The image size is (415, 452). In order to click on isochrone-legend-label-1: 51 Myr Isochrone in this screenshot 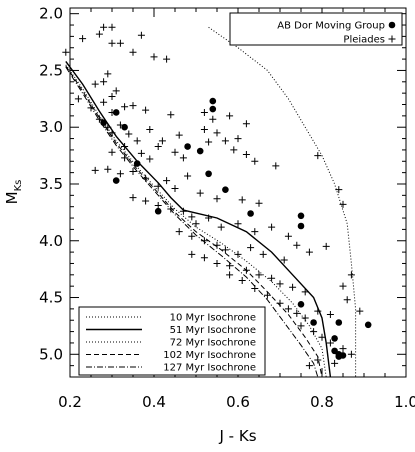, I will do `click(213, 330)`.